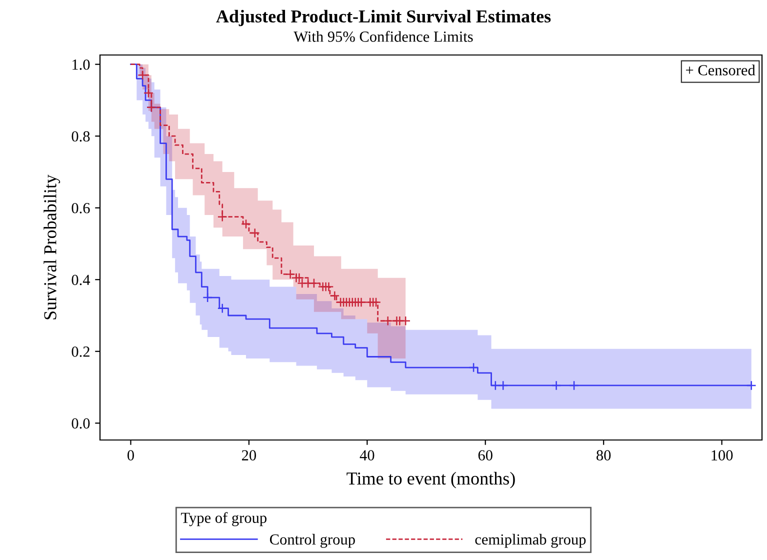 The image size is (767, 560). I want to click on legend-label: Control group, so click(312, 541).